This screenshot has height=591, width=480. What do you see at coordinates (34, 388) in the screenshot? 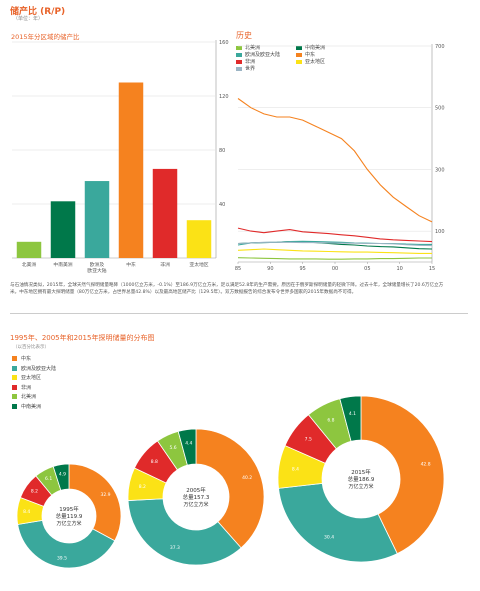
I see `donut-legend-item: 非洲` at bounding box center [34, 388].